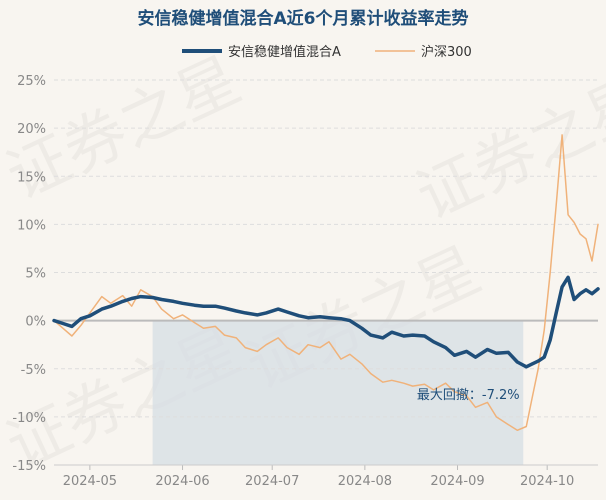  I want to click on y-tick-label: -15%, so click(29, 466).